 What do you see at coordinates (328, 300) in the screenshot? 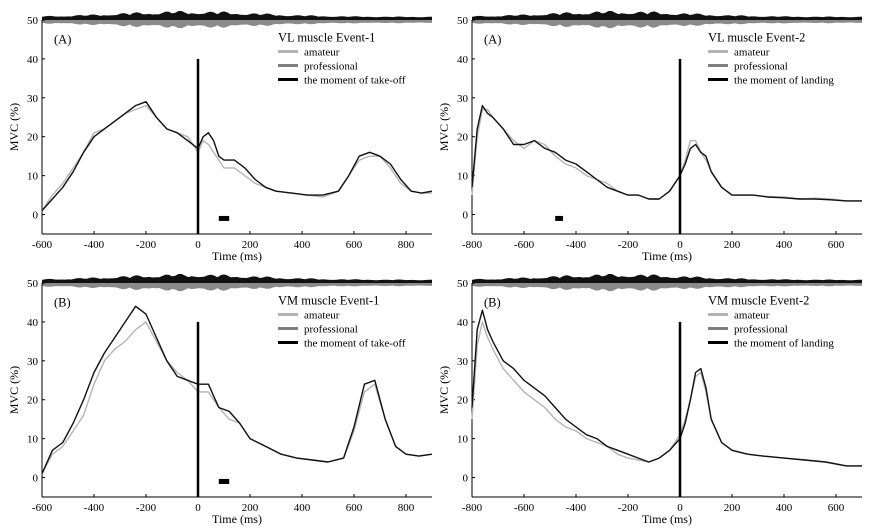
I see `panel-title: VM muscle Event-1` at bounding box center [328, 300].